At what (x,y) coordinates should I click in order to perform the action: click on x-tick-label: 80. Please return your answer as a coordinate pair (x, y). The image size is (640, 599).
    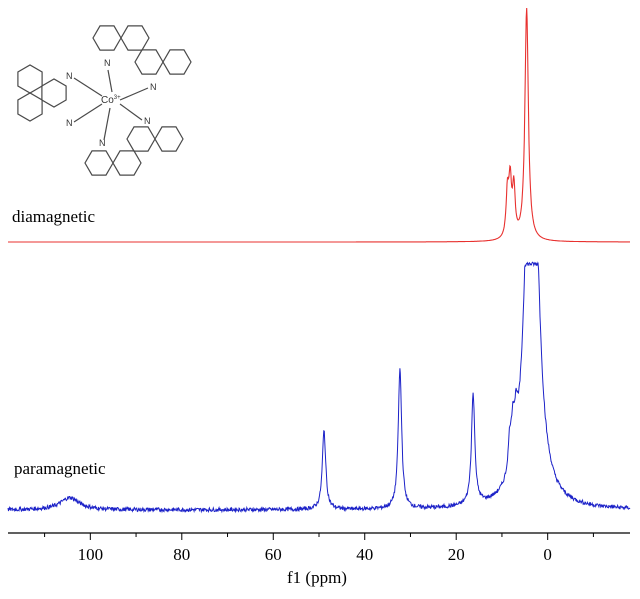
    Looking at the image, I should click on (181, 554).